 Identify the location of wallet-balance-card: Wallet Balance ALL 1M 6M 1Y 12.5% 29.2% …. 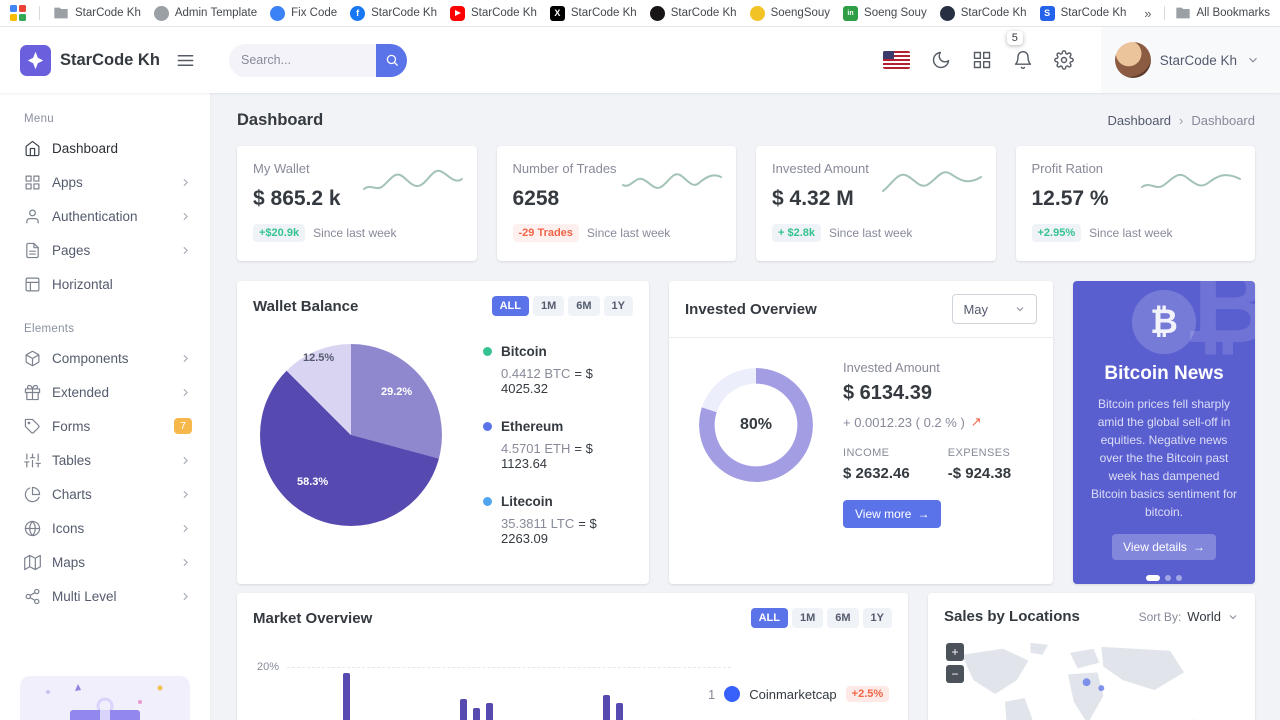
(443, 432).